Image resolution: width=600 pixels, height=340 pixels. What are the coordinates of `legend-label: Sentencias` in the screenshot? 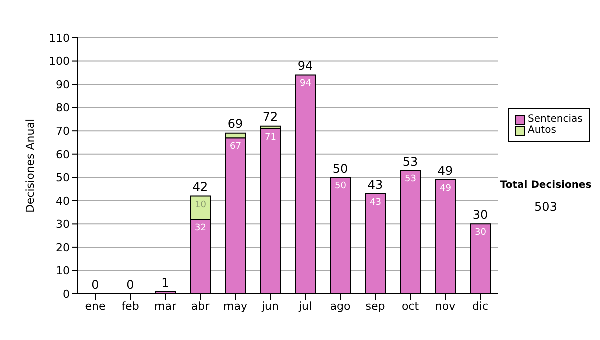 It's located at (555, 119).